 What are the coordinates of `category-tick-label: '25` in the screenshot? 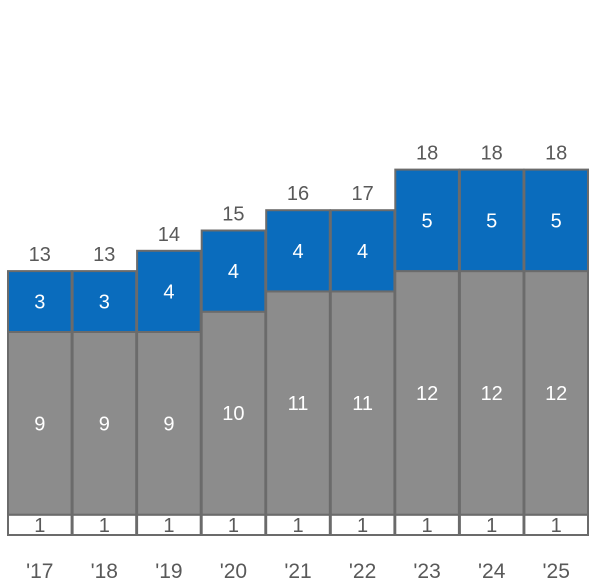 It's located at (556, 571).